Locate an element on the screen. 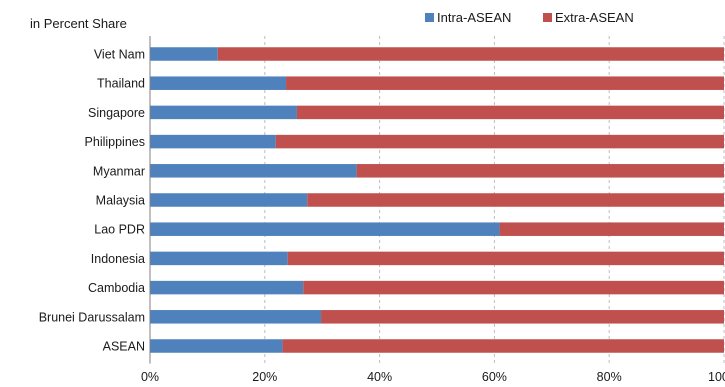  category-label: Viet Nam is located at coordinates (119, 55).